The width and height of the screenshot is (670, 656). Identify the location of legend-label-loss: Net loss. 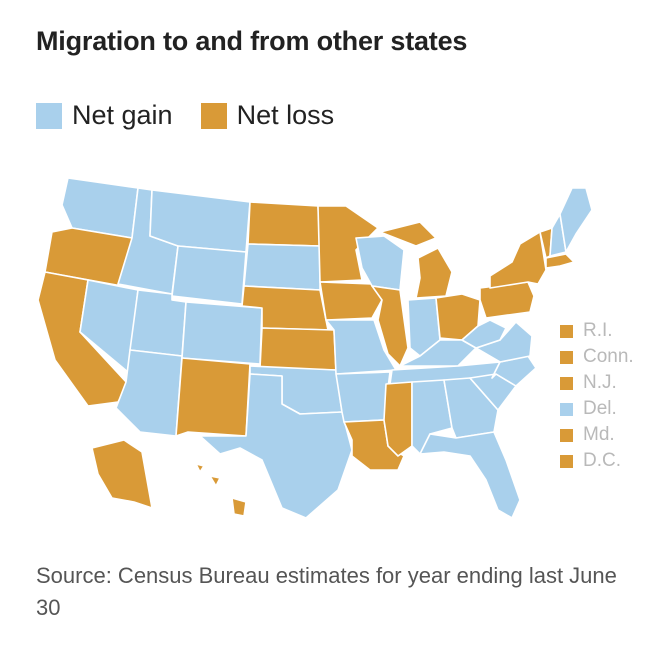
(285, 115).